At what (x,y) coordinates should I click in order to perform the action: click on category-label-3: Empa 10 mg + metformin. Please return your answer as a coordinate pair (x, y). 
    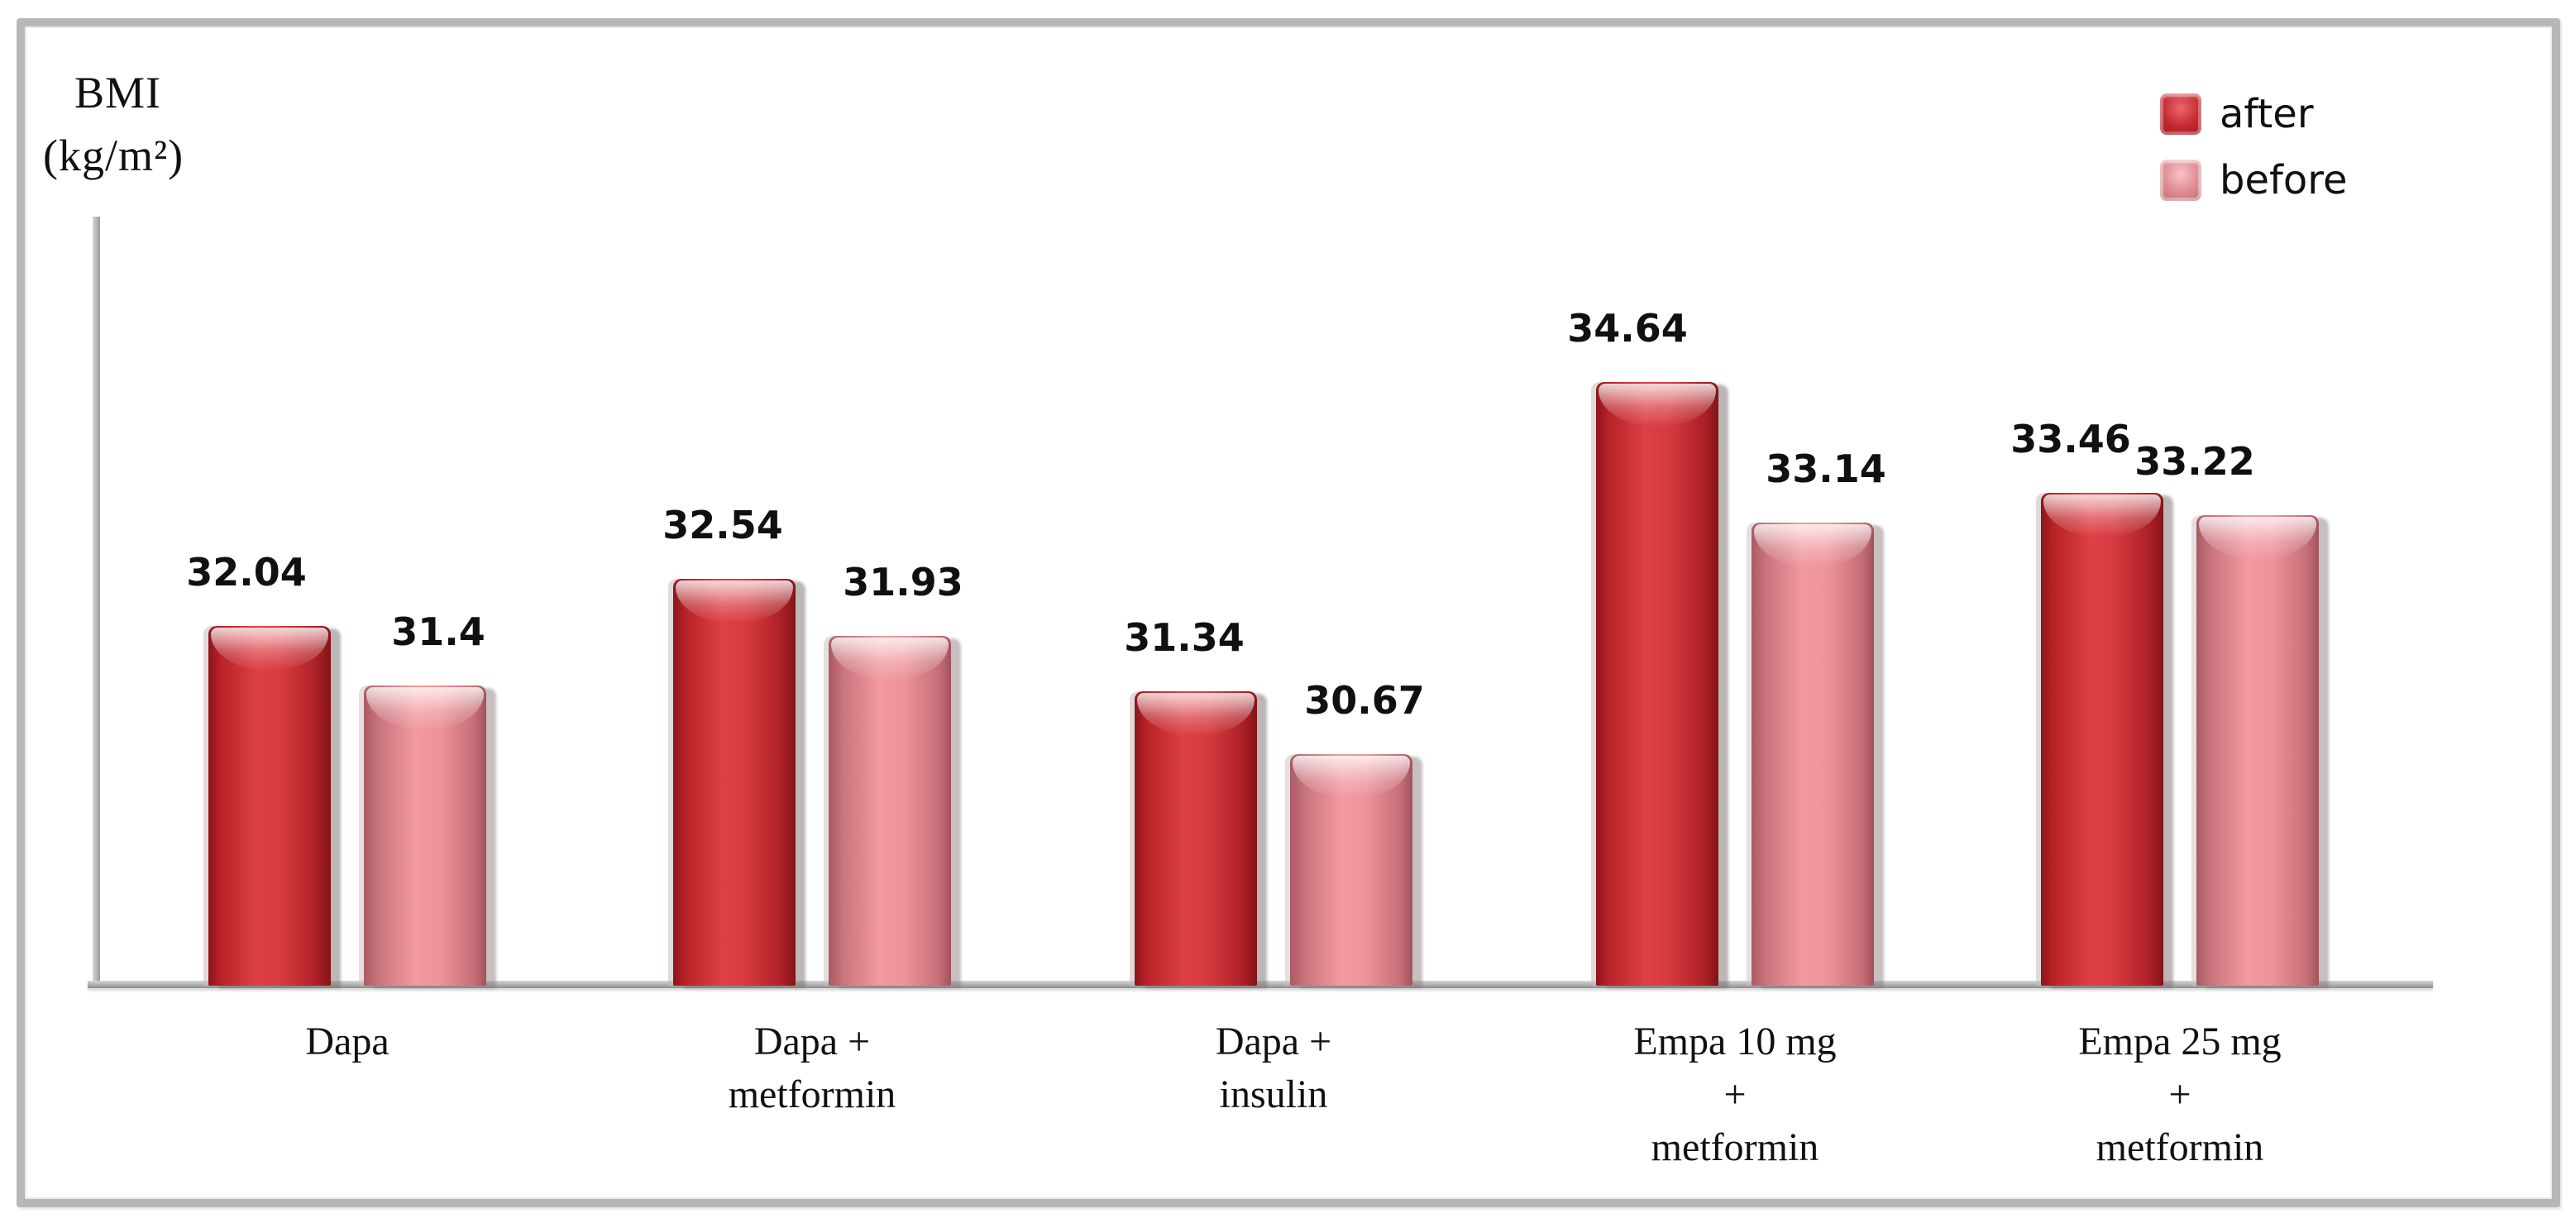
    Looking at the image, I should click on (1734, 1094).